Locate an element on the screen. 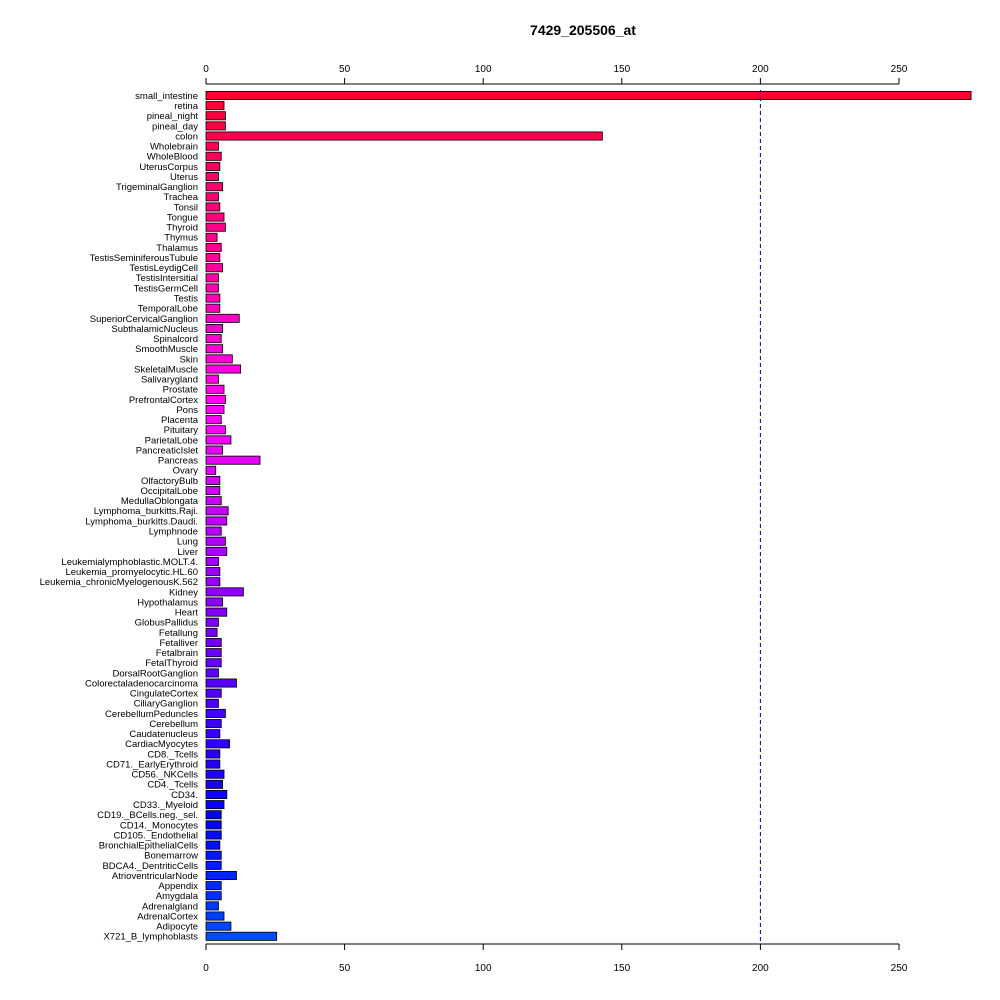  category-label: WholeBlood is located at coordinates (172, 157).